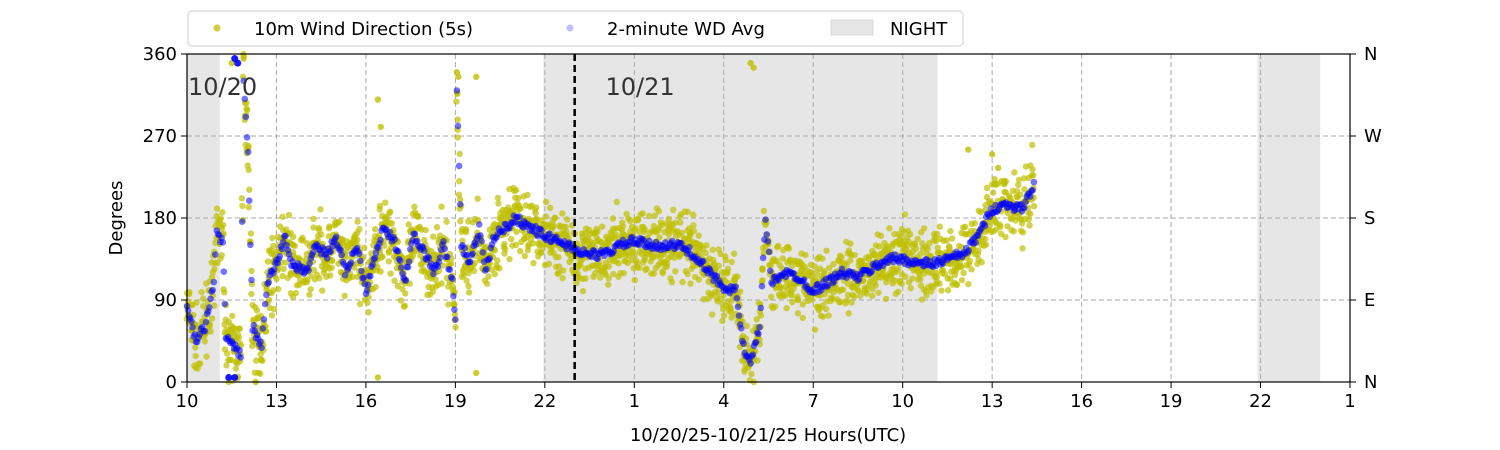 The image size is (1500, 450). Describe the element at coordinates (171, 382) in the screenshot. I see `y-tick-label: 0` at that location.